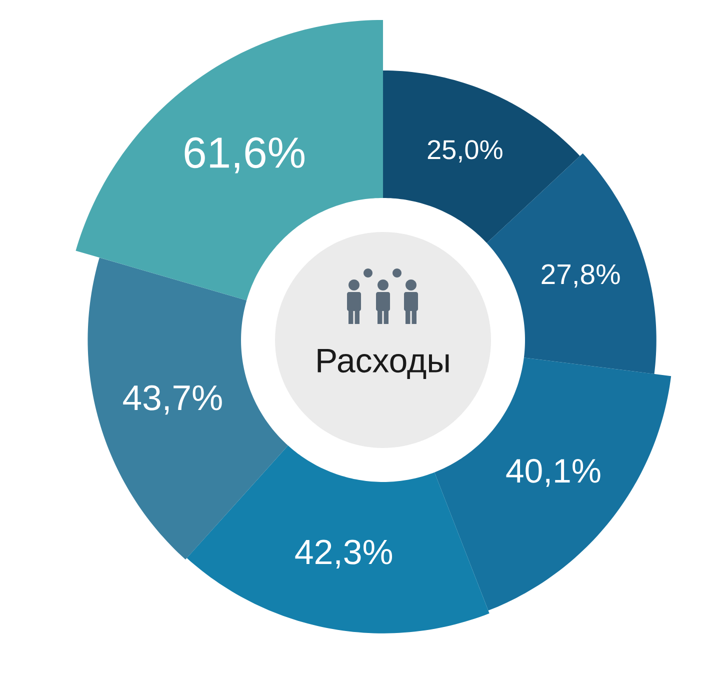 This screenshot has height=675, width=721. Describe the element at coordinates (465, 151) in the screenshot. I see `data-label: 25,0%` at that location.